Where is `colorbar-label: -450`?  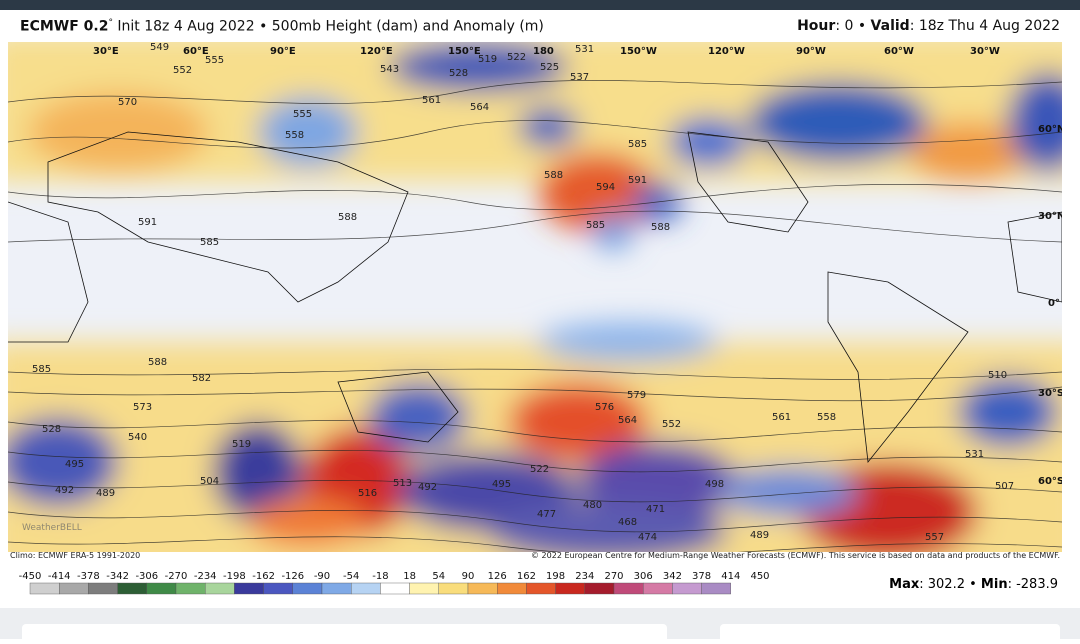 colorbar-label: -450 is located at coordinates (30, 576).